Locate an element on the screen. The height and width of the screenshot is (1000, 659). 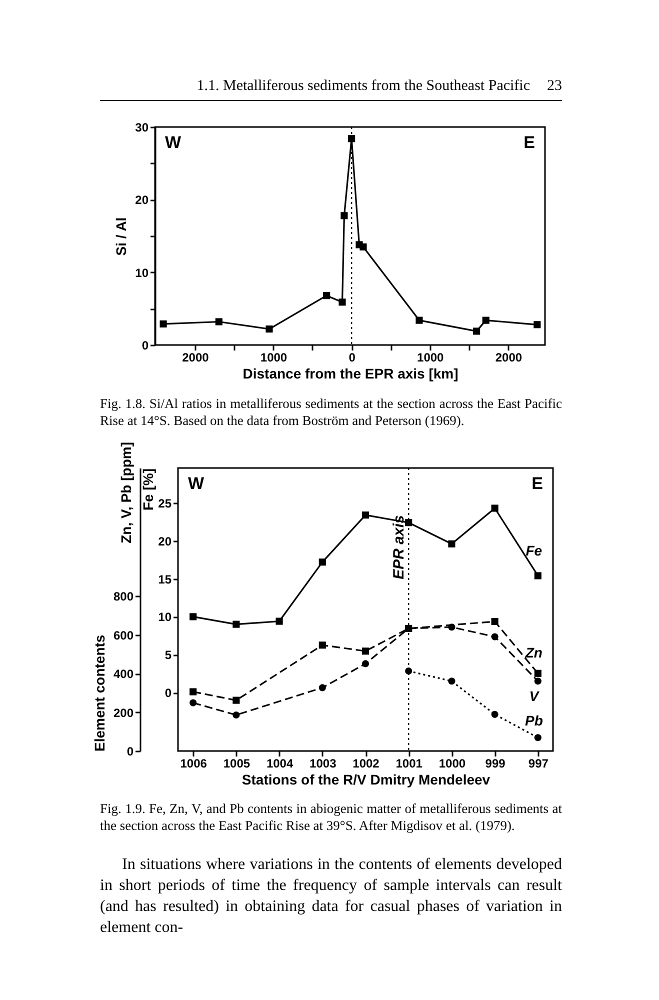
x-tick-label: 1005 is located at coordinates (236, 763).